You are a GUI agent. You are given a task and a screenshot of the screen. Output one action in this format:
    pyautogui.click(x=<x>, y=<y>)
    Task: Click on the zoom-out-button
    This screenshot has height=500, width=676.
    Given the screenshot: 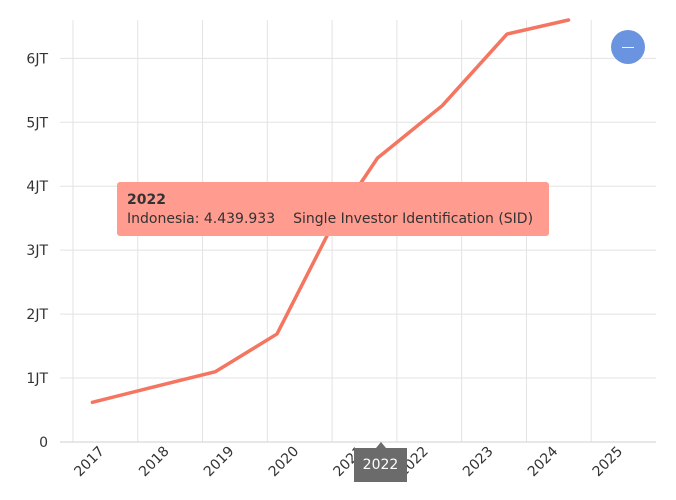 What is the action you would take?
    pyautogui.click(x=628, y=47)
    